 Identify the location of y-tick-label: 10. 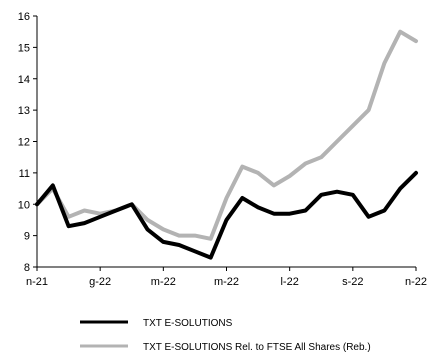
(24, 205).